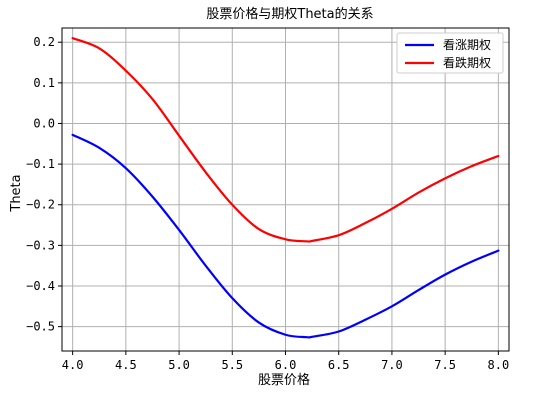 The height and width of the screenshot is (400, 548). I want to click on x-tick-label: 5.5, so click(232, 365).